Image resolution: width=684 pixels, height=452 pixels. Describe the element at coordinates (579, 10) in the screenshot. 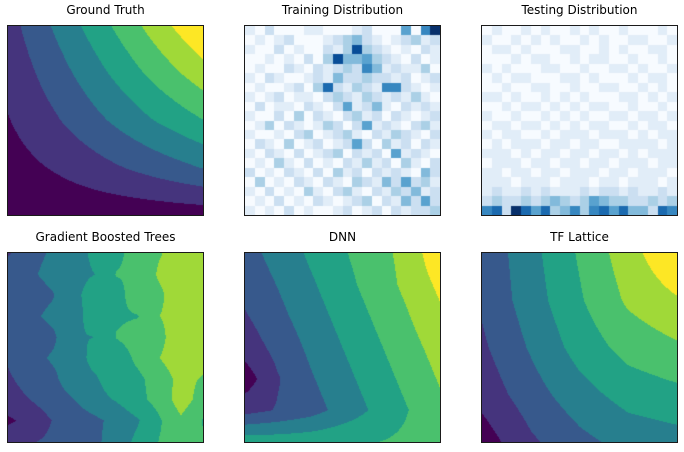

I see `testing-distribution-title: Testing Distribution` at that location.